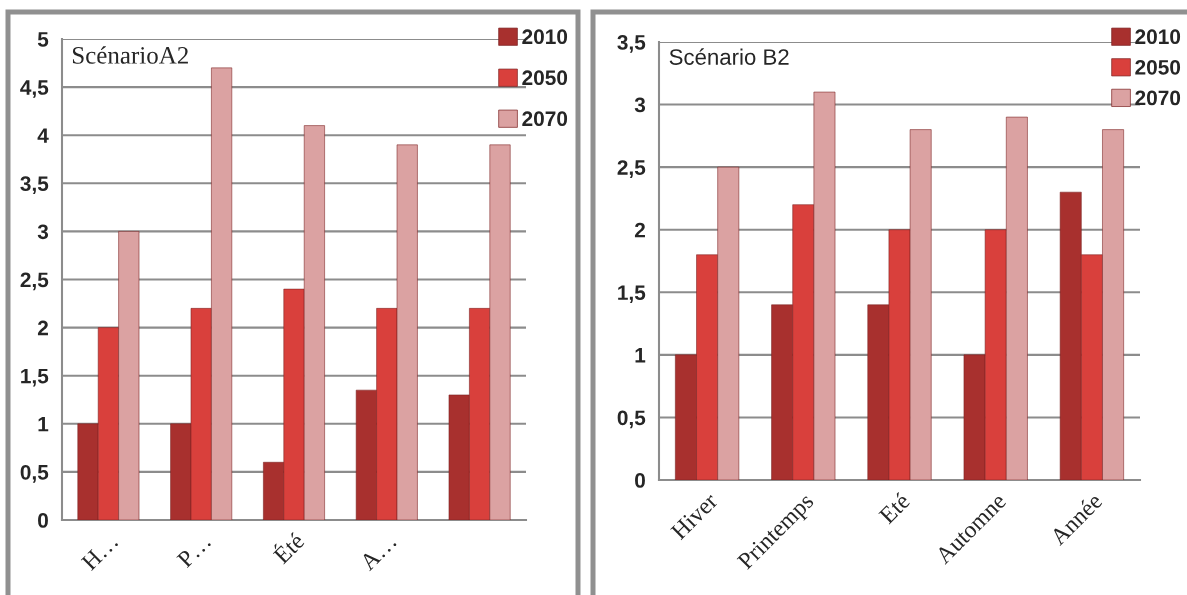 Image resolution: width=1187 pixels, height=595 pixels. What do you see at coordinates (34, 89) in the screenshot?
I see `y-tick-label: 4,5` at bounding box center [34, 89].